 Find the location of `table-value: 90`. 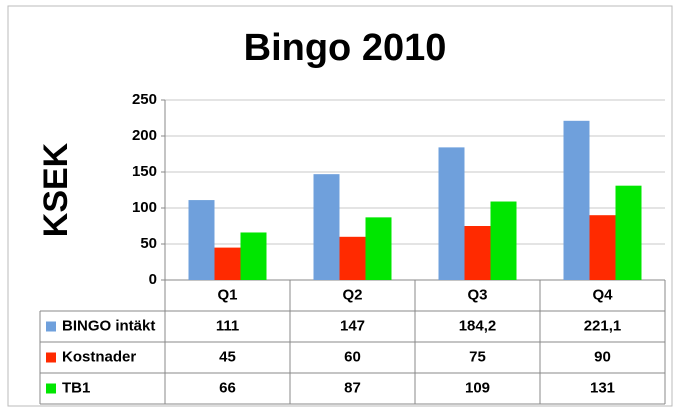

table-value: 90 is located at coordinates (602, 356).